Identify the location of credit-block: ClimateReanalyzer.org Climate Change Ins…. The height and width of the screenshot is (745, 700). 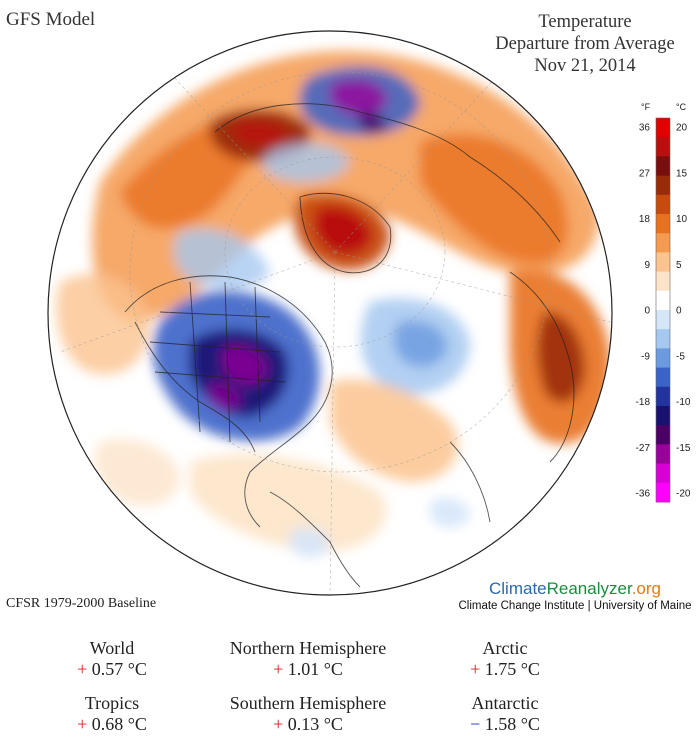
(575, 595).